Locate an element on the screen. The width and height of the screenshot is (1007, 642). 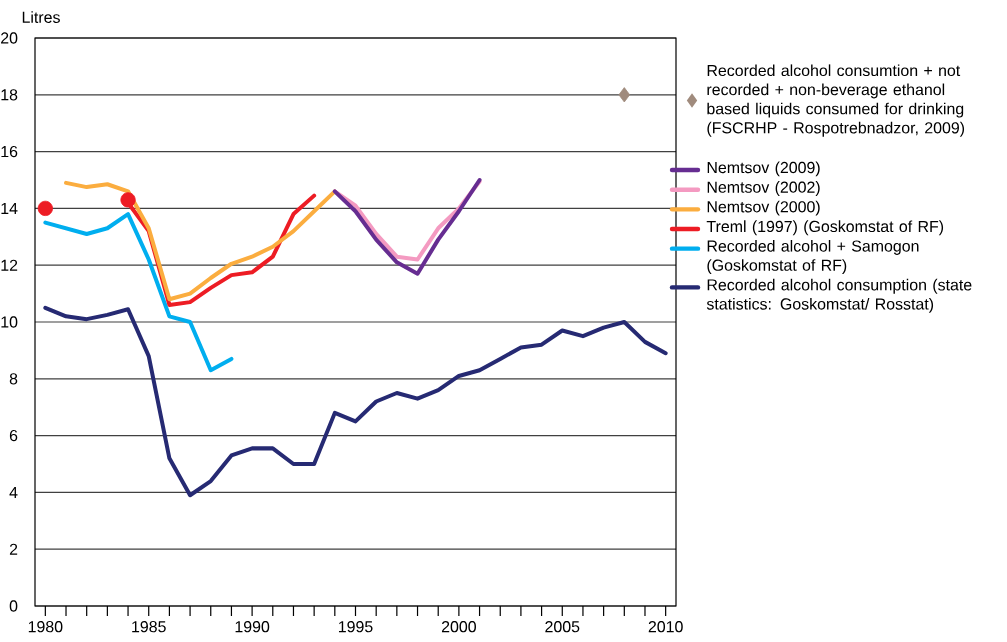
y-tick-label: 12 is located at coordinates (9, 265).